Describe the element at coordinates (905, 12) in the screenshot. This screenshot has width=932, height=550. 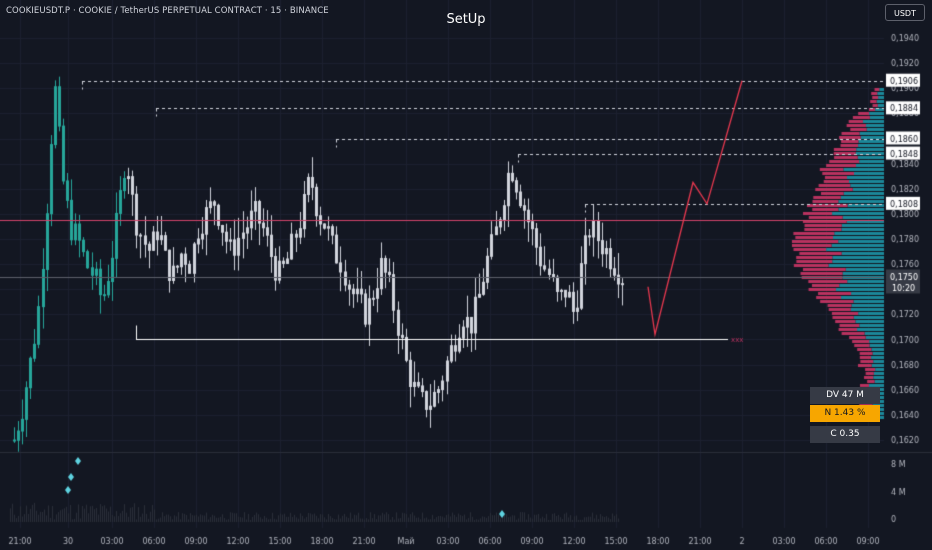
I see `currency-selector: USDT` at that location.